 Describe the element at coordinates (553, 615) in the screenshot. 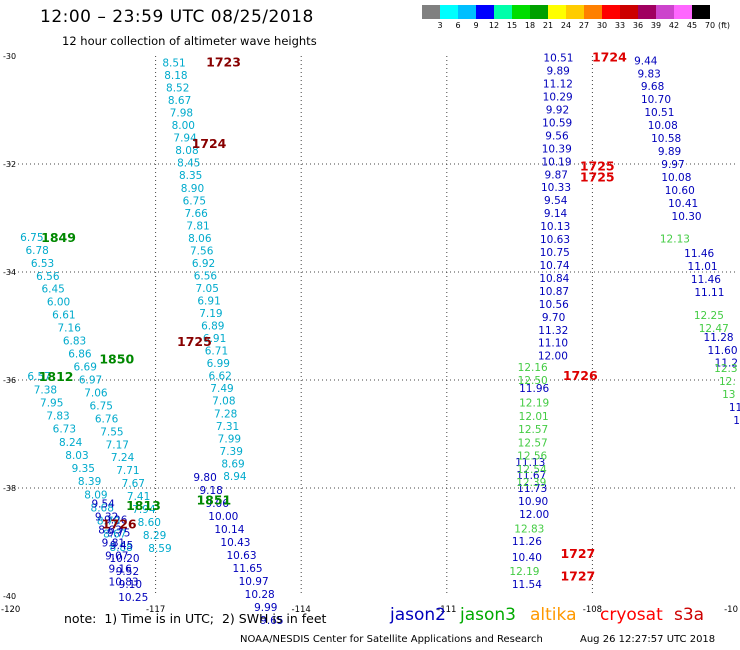

I see `legend-altika: altika` at that location.